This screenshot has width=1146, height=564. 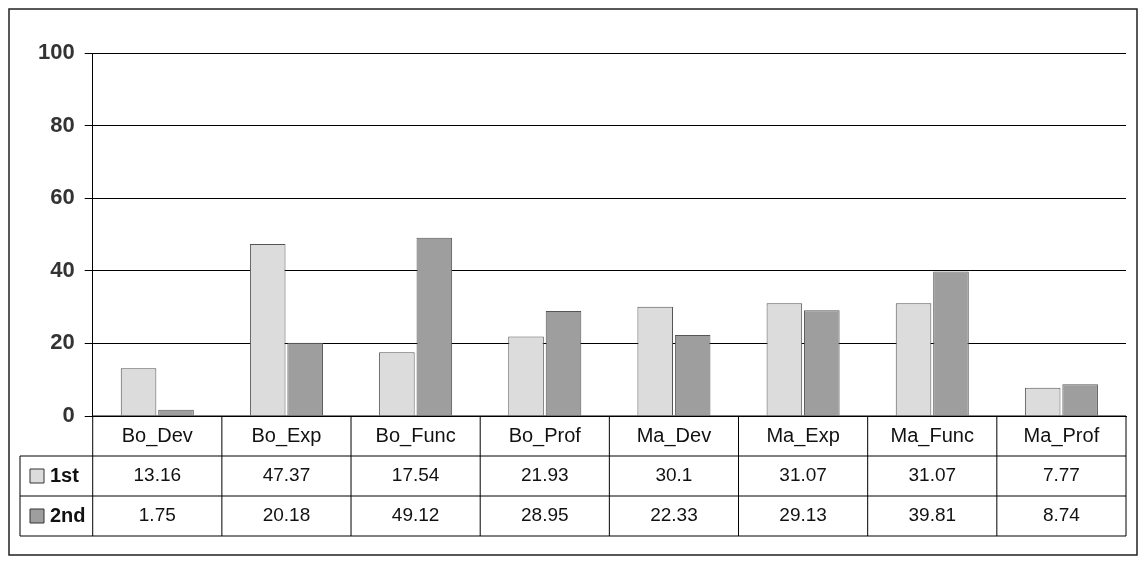 What do you see at coordinates (803, 435) in the screenshot?
I see `x-tick-label: Ma_Exp` at bounding box center [803, 435].